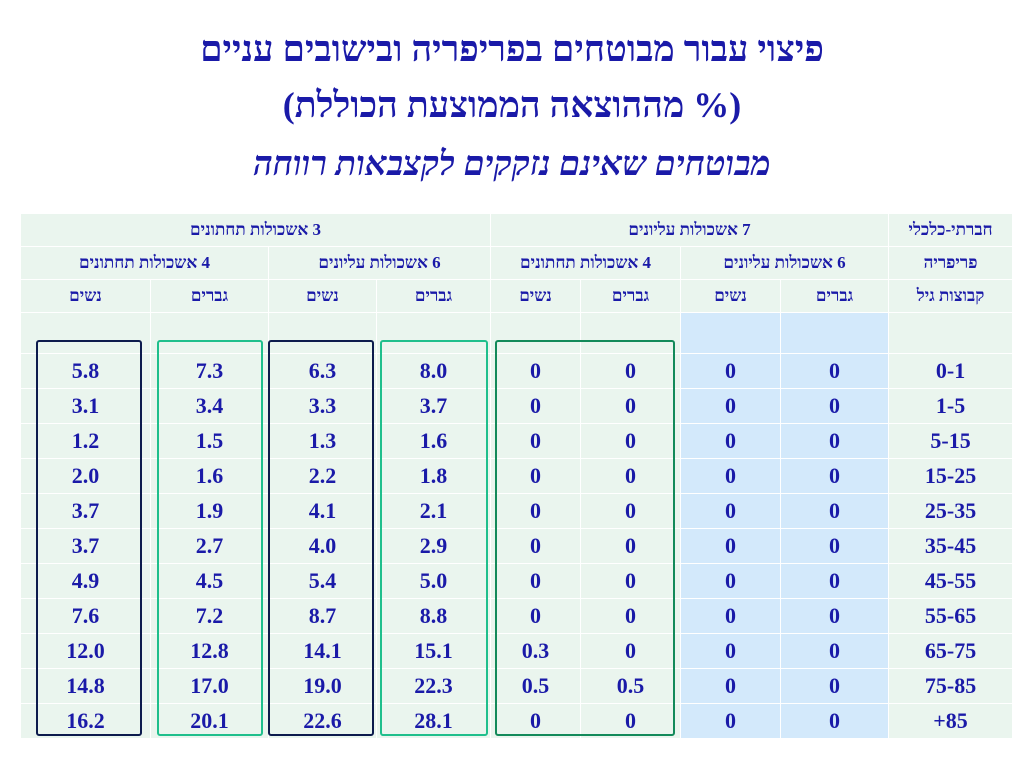 Image resolution: width=1024 pixels, height=768 pixels. What do you see at coordinates (951, 476) in the screenshot?
I see `age-group-cell: 15-25` at bounding box center [951, 476].